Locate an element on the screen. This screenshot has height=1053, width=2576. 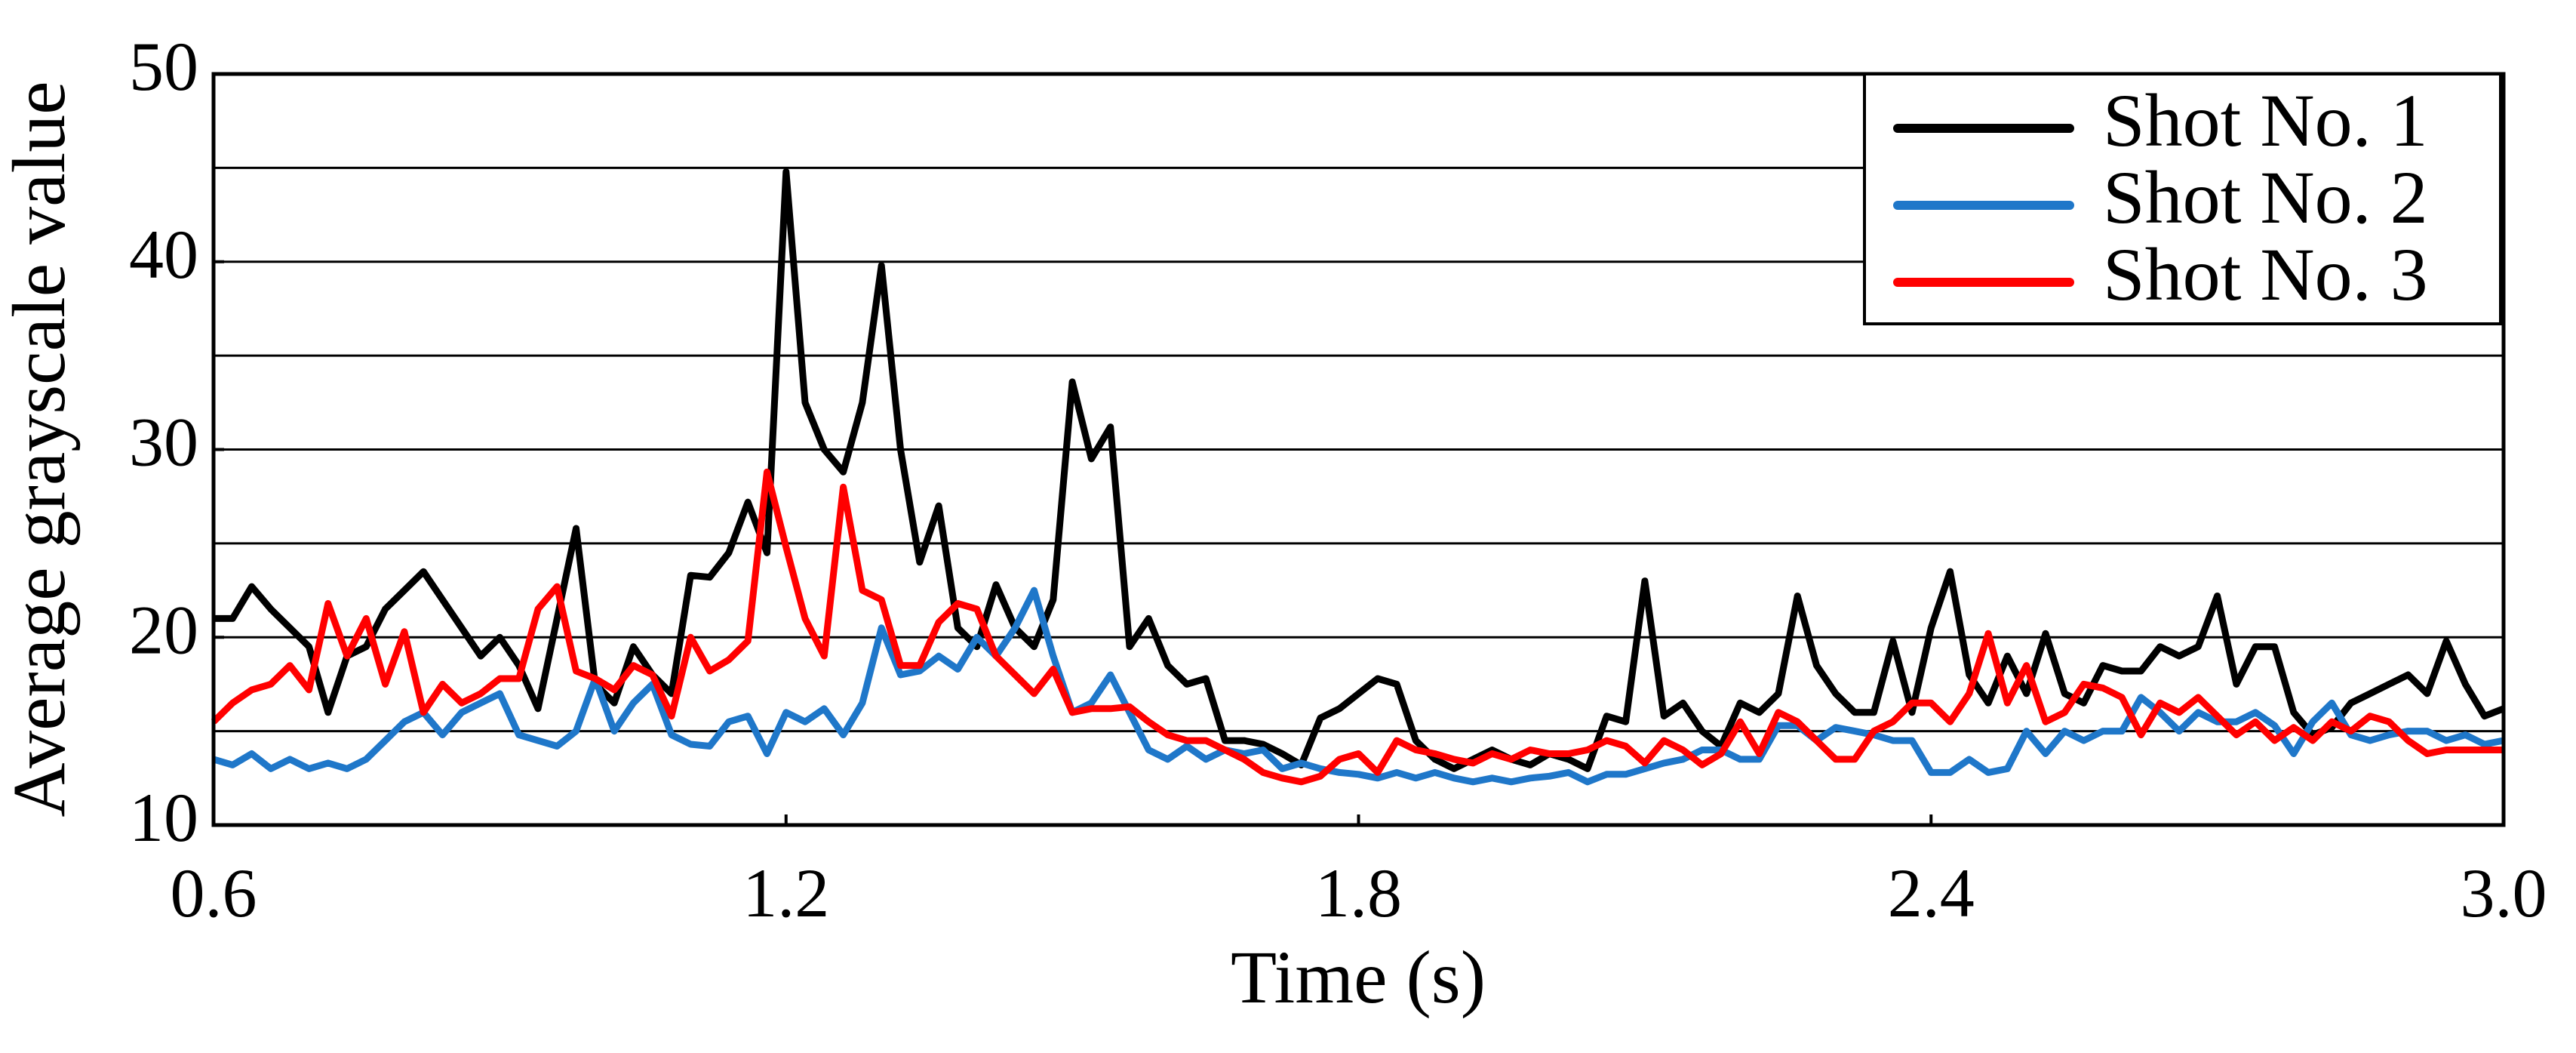
y-tick-label: 30 is located at coordinates (163, 443).